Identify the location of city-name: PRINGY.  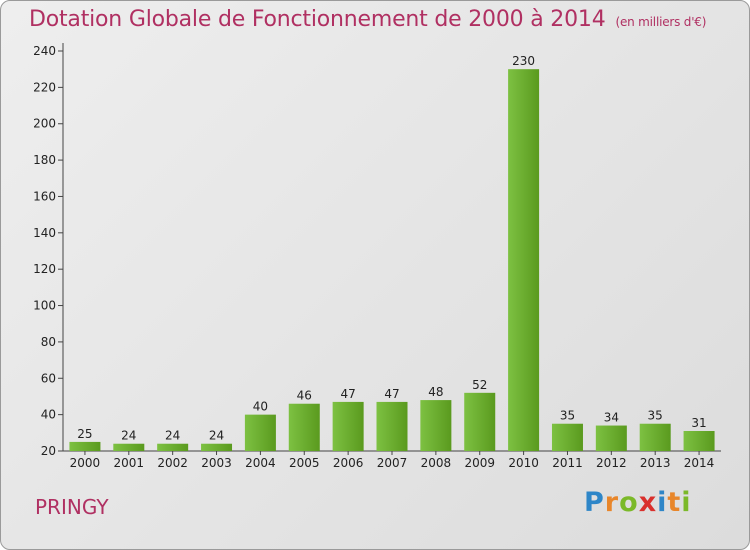
(72, 507).